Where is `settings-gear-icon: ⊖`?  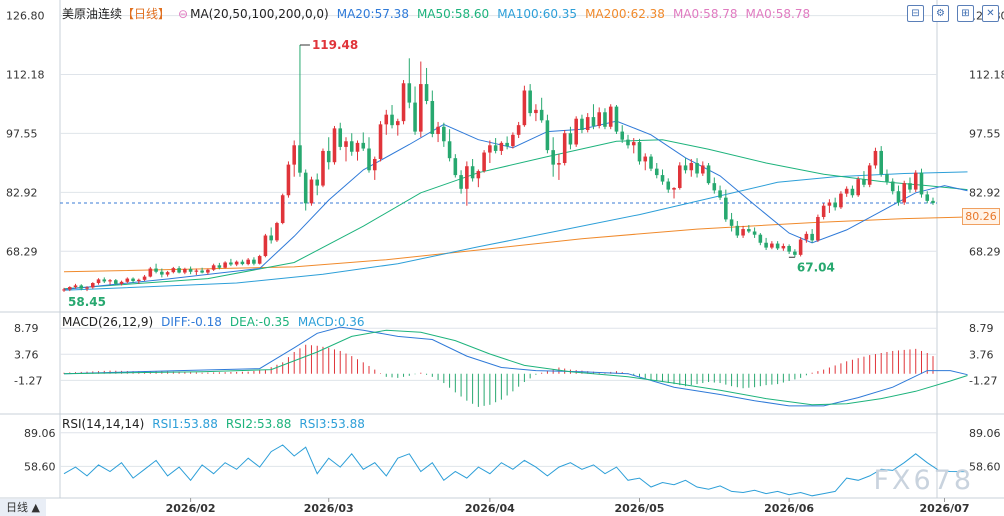 settings-gear-icon: ⊖ is located at coordinates (183, 14).